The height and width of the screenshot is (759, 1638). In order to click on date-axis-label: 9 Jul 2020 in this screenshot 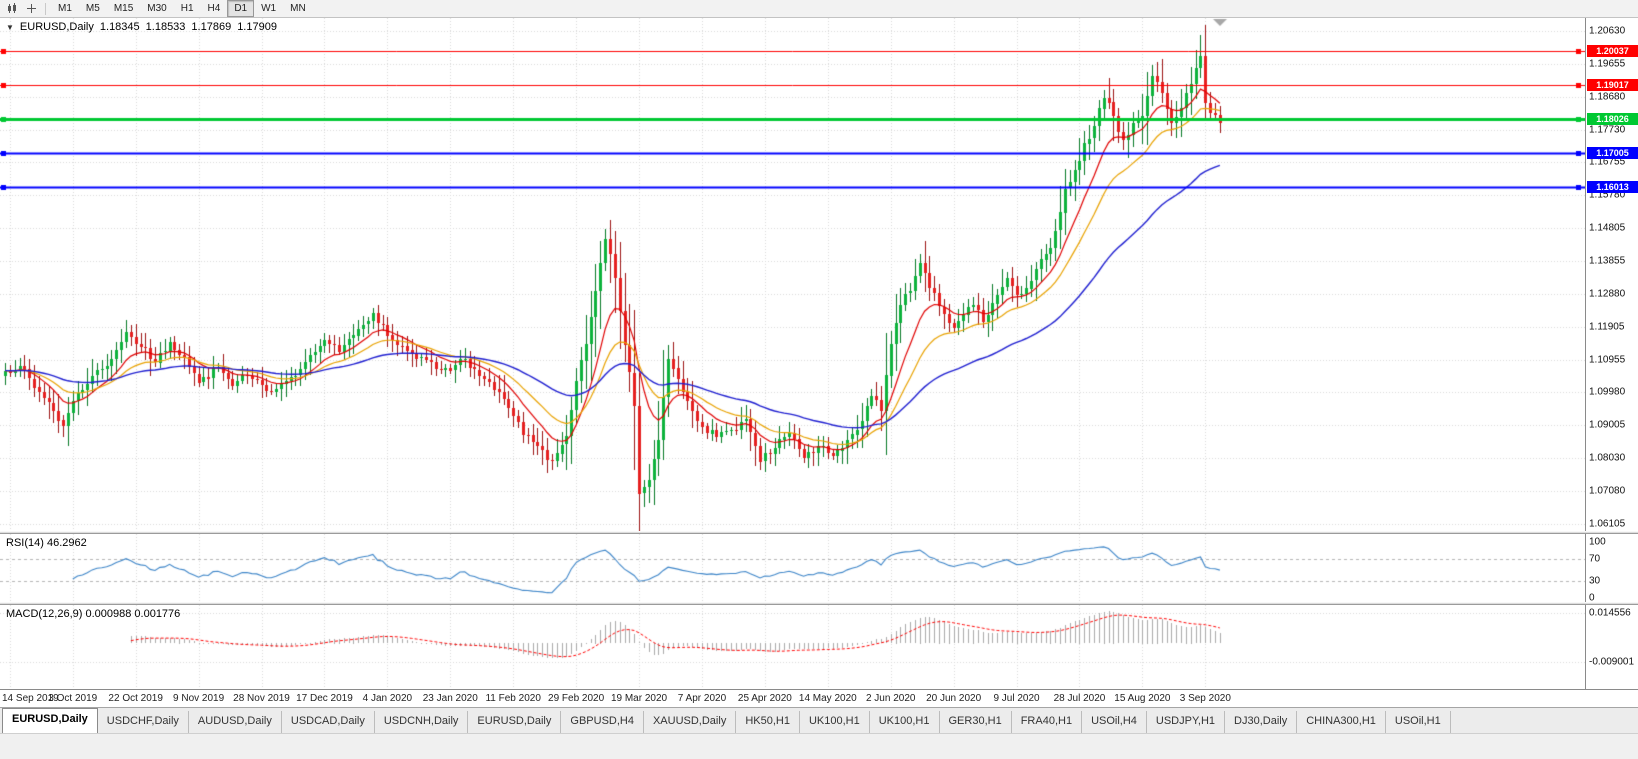, I will do `click(1016, 698)`.